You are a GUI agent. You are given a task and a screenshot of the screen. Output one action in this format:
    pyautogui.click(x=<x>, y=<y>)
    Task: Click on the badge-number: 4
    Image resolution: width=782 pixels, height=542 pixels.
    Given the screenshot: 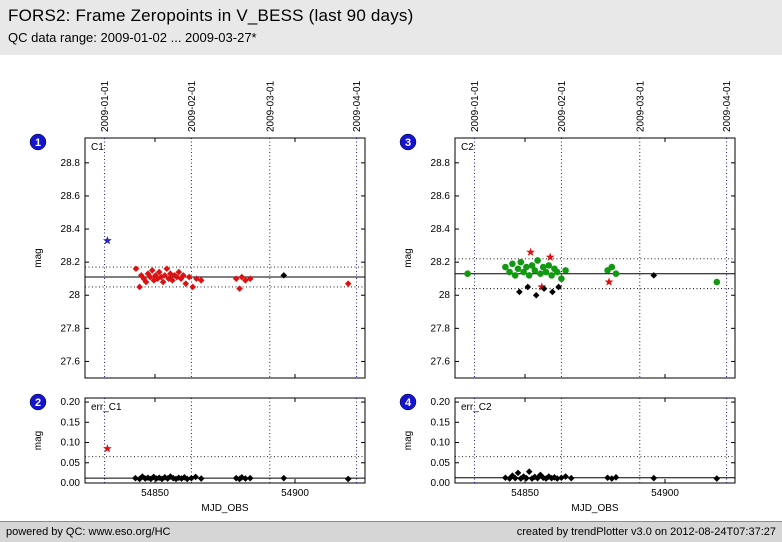 What is the action you would take?
    pyautogui.click(x=408, y=403)
    